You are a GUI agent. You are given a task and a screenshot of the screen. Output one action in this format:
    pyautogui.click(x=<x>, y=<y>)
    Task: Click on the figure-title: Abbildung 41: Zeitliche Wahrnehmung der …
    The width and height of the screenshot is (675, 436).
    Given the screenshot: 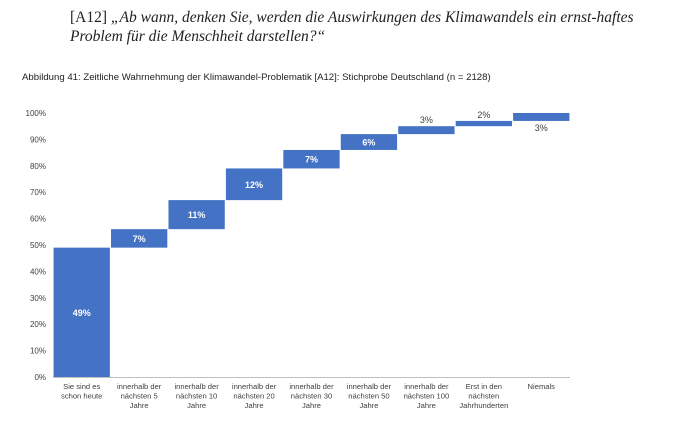 What is the action you would take?
    pyautogui.click(x=256, y=77)
    